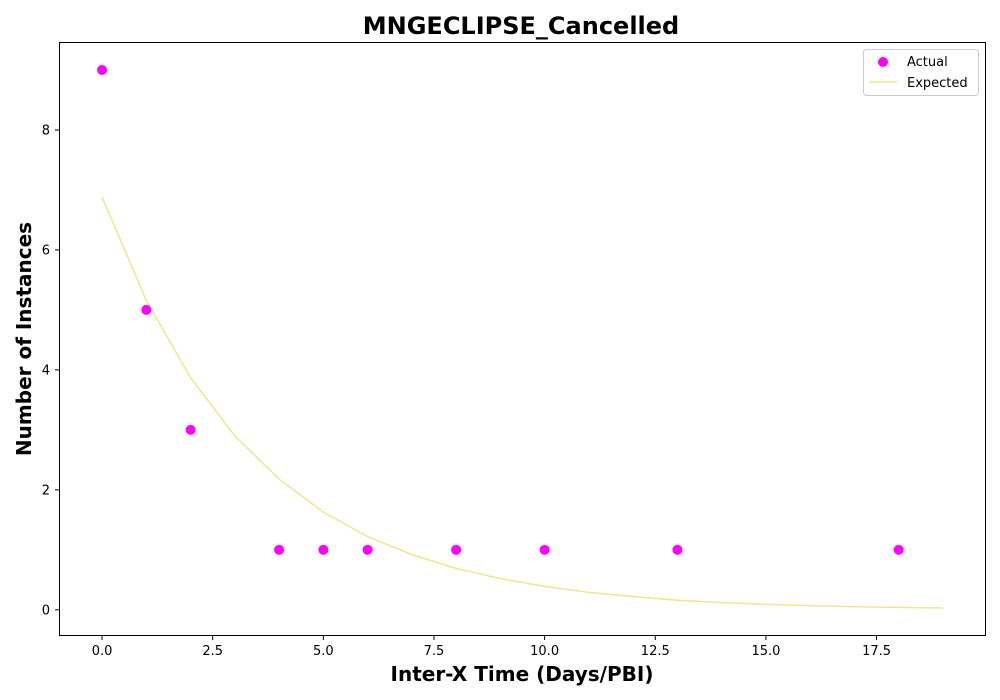  I want to click on x-tick-label: 17.5, so click(876, 651).